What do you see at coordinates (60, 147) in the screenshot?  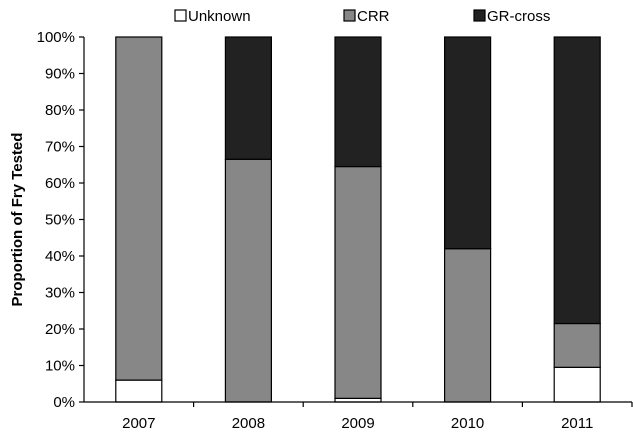 I see `y-tick-label: 70%` at bounding box center [60, 147].